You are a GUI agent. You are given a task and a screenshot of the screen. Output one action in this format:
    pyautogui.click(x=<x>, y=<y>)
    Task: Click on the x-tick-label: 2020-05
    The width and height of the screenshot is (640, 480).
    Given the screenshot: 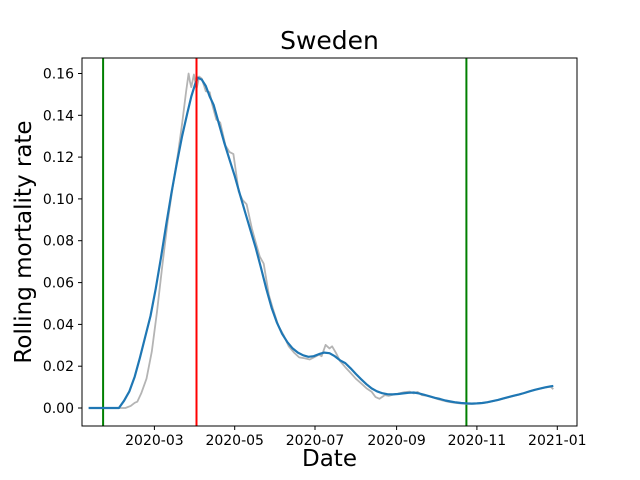 What is the action you would take?
    pyautogui.click(x=234, y=441)
    